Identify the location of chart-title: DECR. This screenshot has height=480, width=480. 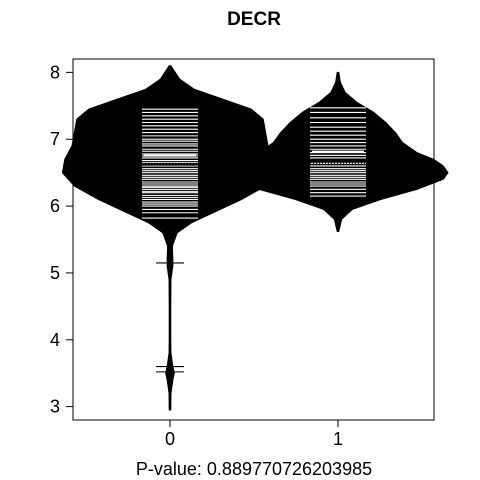
(254, 19).